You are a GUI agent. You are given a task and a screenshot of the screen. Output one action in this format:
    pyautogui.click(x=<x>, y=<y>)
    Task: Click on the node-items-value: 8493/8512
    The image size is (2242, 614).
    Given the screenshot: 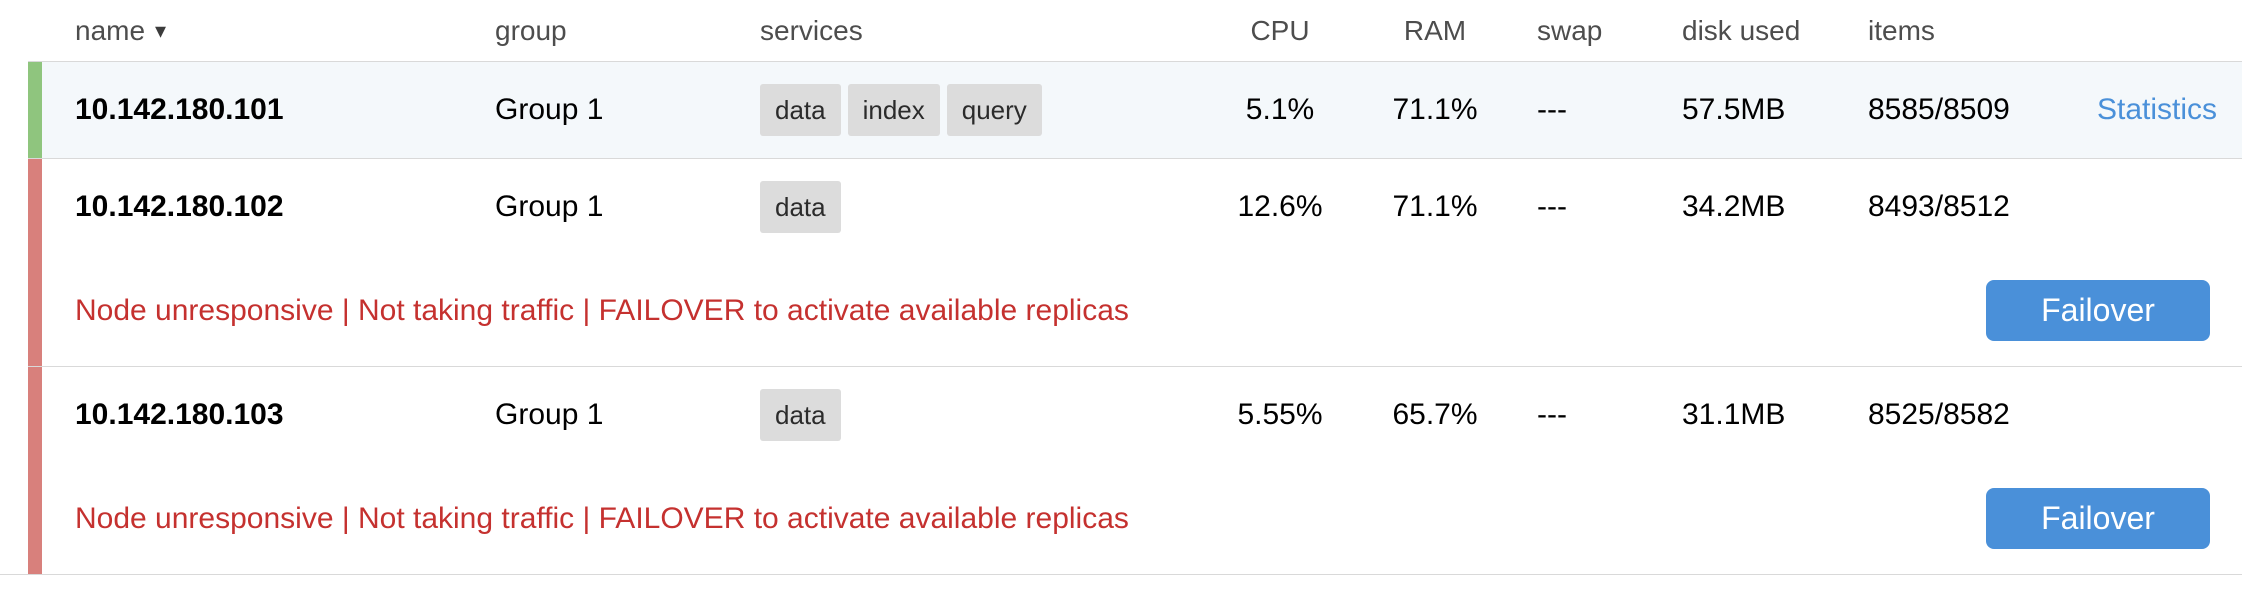 What is the action you would take?
    pyautogui.click(x=1939, y=206)
    